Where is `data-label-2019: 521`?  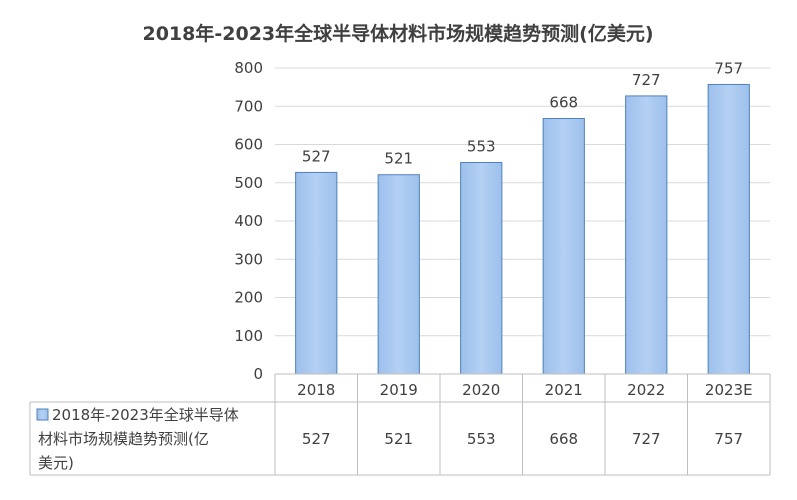
data-label-2019: 521 is located at coordinates (398, 159).